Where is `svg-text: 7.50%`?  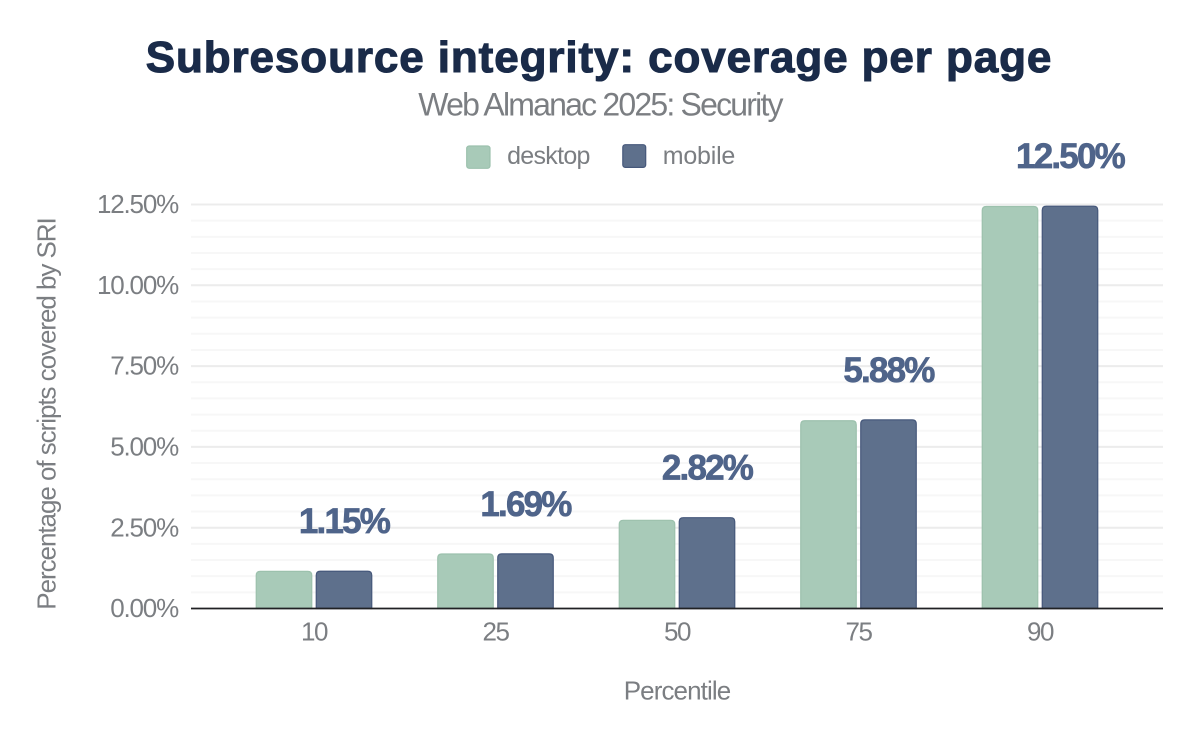
svg-text: 7.50% is located at coordinates (144, 366).